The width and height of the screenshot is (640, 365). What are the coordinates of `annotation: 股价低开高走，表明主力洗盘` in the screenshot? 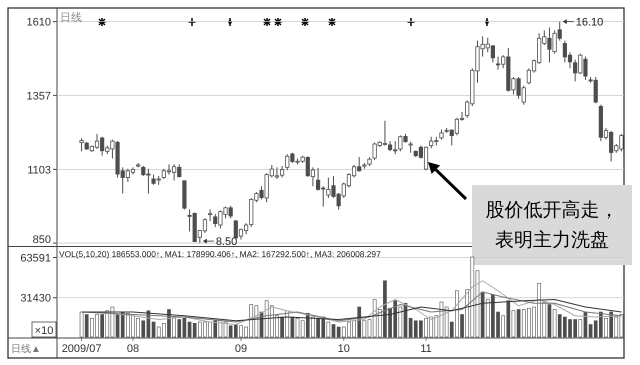 It's located at (552, 225).